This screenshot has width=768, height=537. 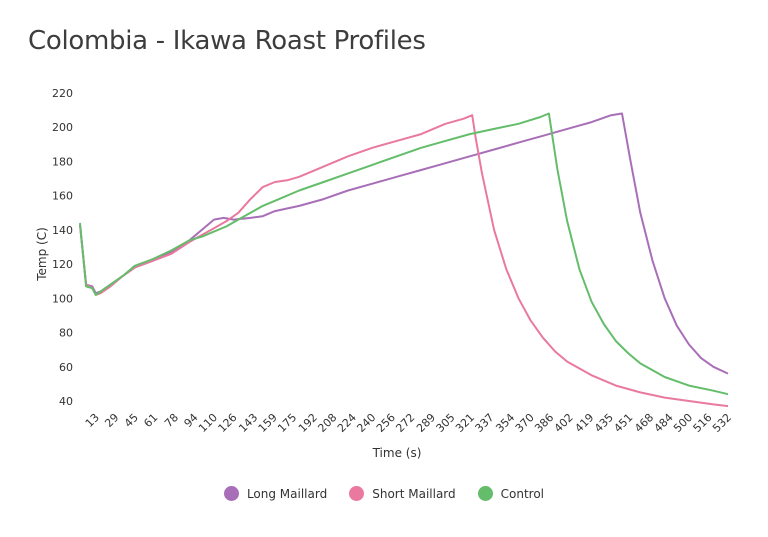 I want to click on x-tick-label: 468, so click(x=644, y=423).